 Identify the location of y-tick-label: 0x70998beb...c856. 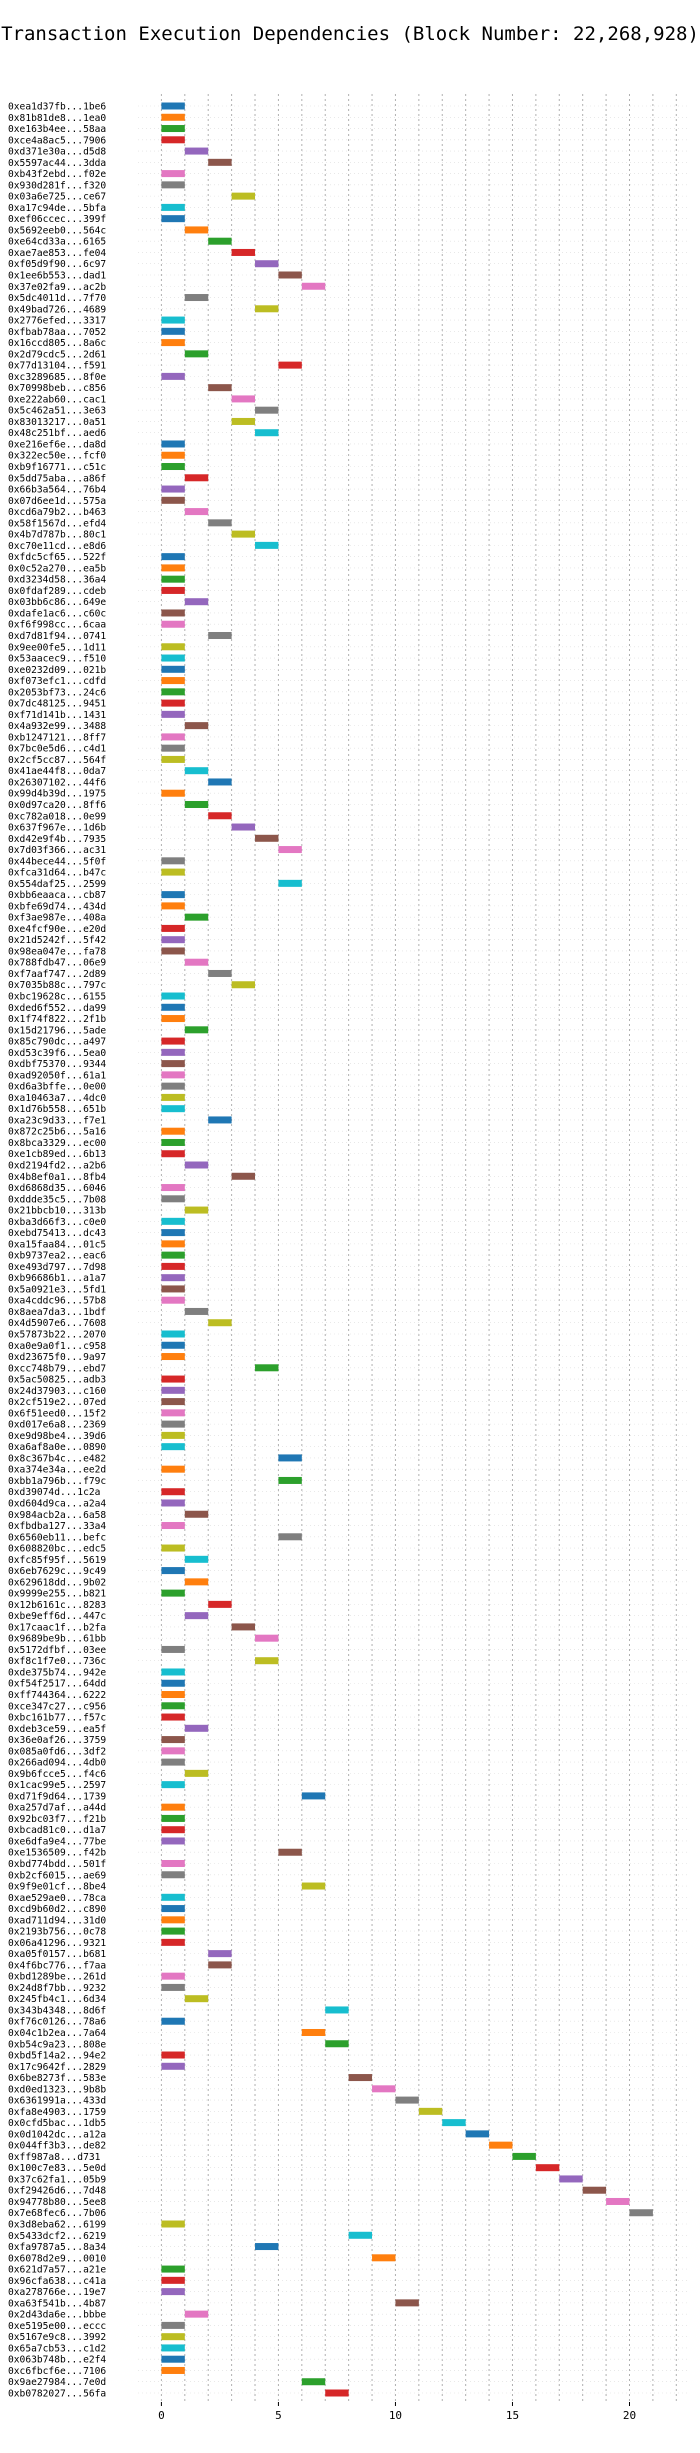
(57, 388).